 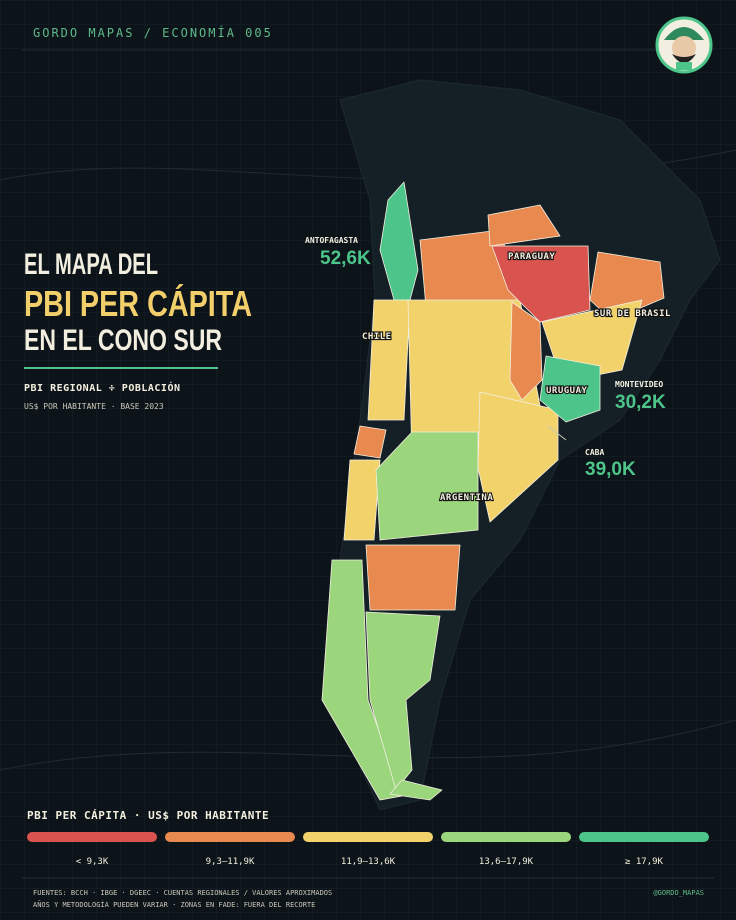 I want to click on brand: GORDO MAPAS / ECONOMÍA 005, so click(x=153, y=32).